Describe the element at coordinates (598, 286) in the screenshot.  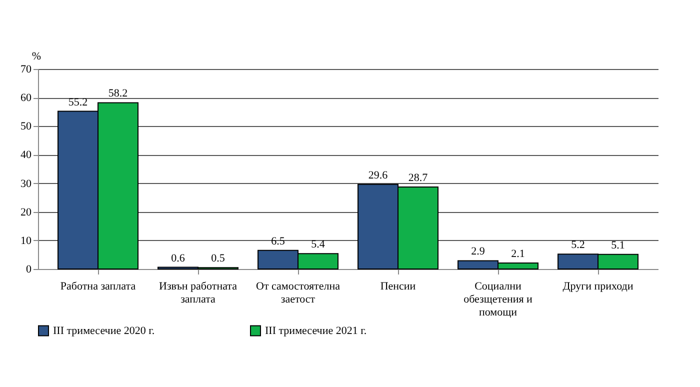
I see `x-tick-label: Други приходи` at that location.